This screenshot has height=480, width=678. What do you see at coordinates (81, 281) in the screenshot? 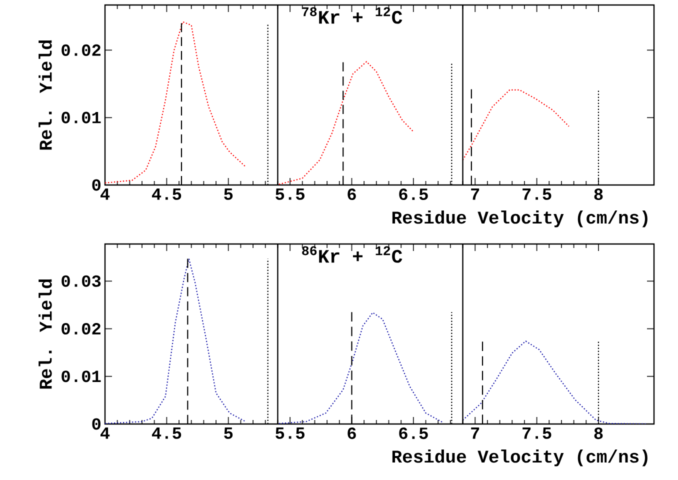
I see `y-tick-label: 0.03` at bounding box center [81, 281].